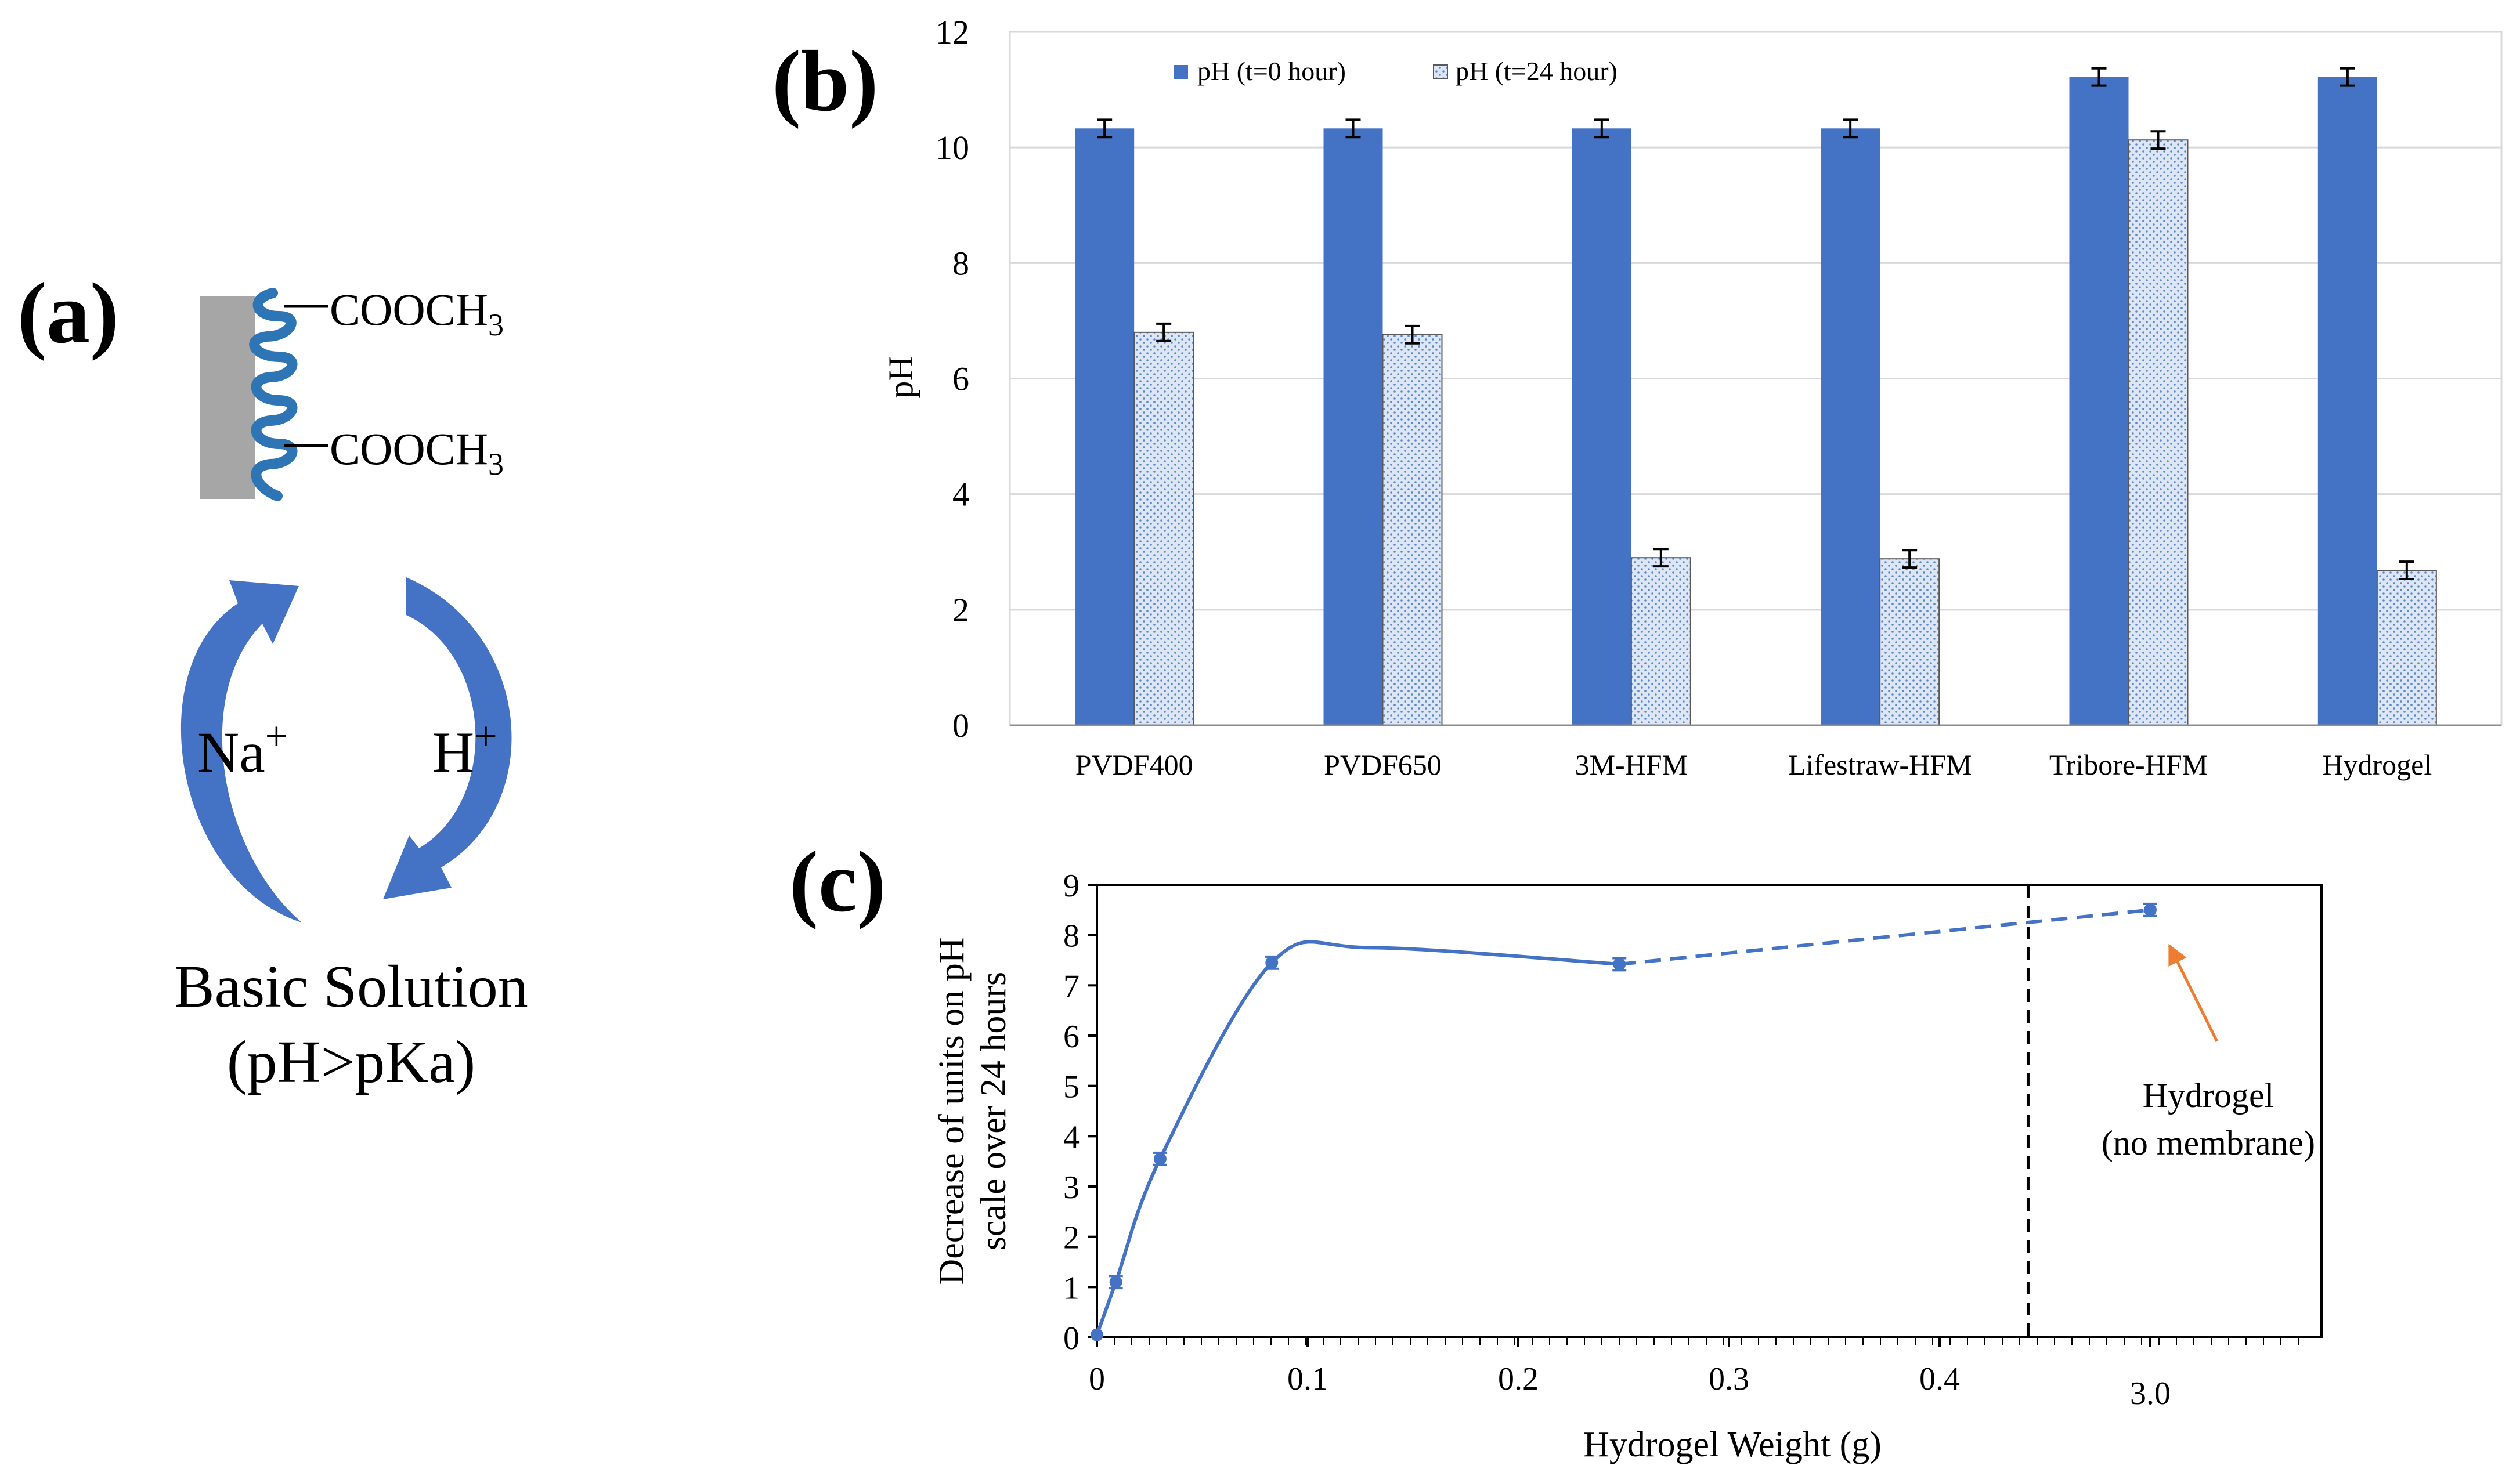  Describe the element at coordinates (1353, 427) in the screenshot. I see `b-bar-pvdf650-t0` at that location.